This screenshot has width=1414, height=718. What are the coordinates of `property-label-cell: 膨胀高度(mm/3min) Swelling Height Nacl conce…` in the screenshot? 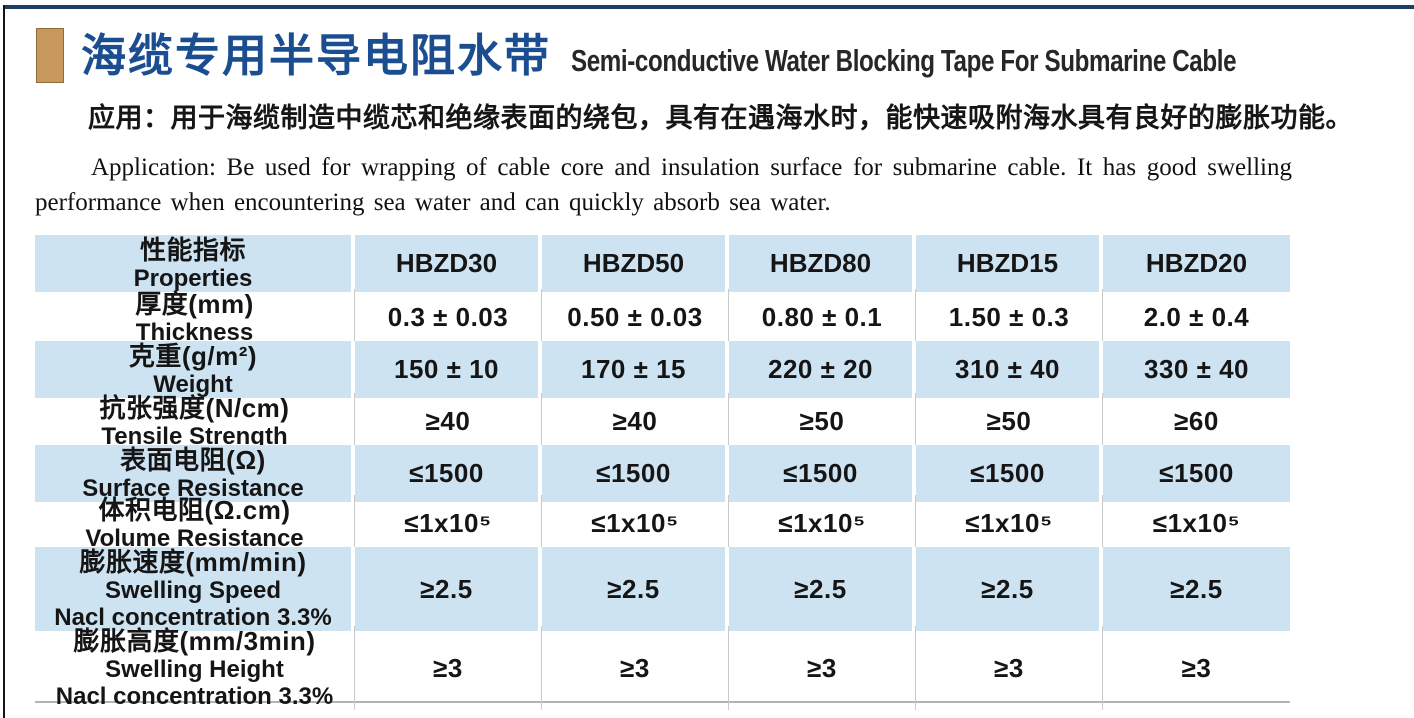 It's located at (195, 668).